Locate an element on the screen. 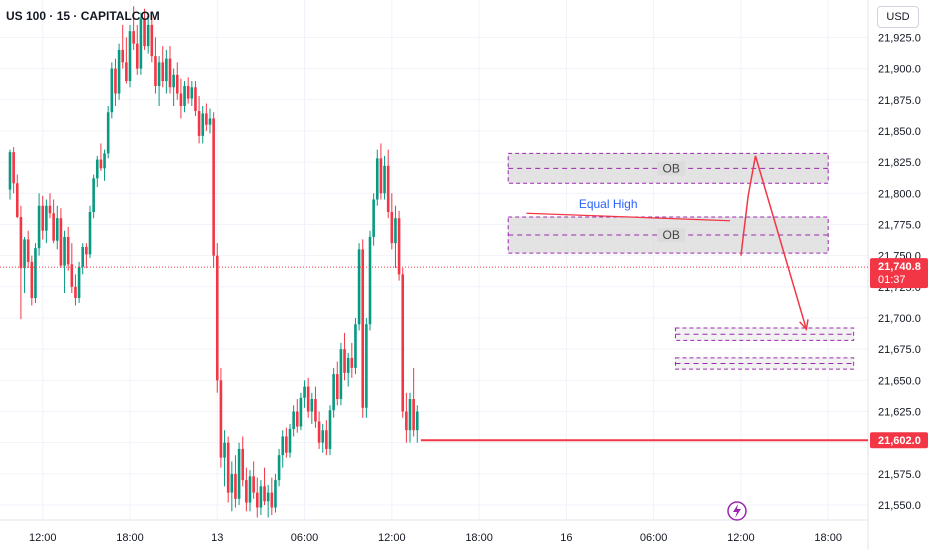  symbol-title: US 100 · 15 · CAPITALCOM is located at coordinates (83, 16).